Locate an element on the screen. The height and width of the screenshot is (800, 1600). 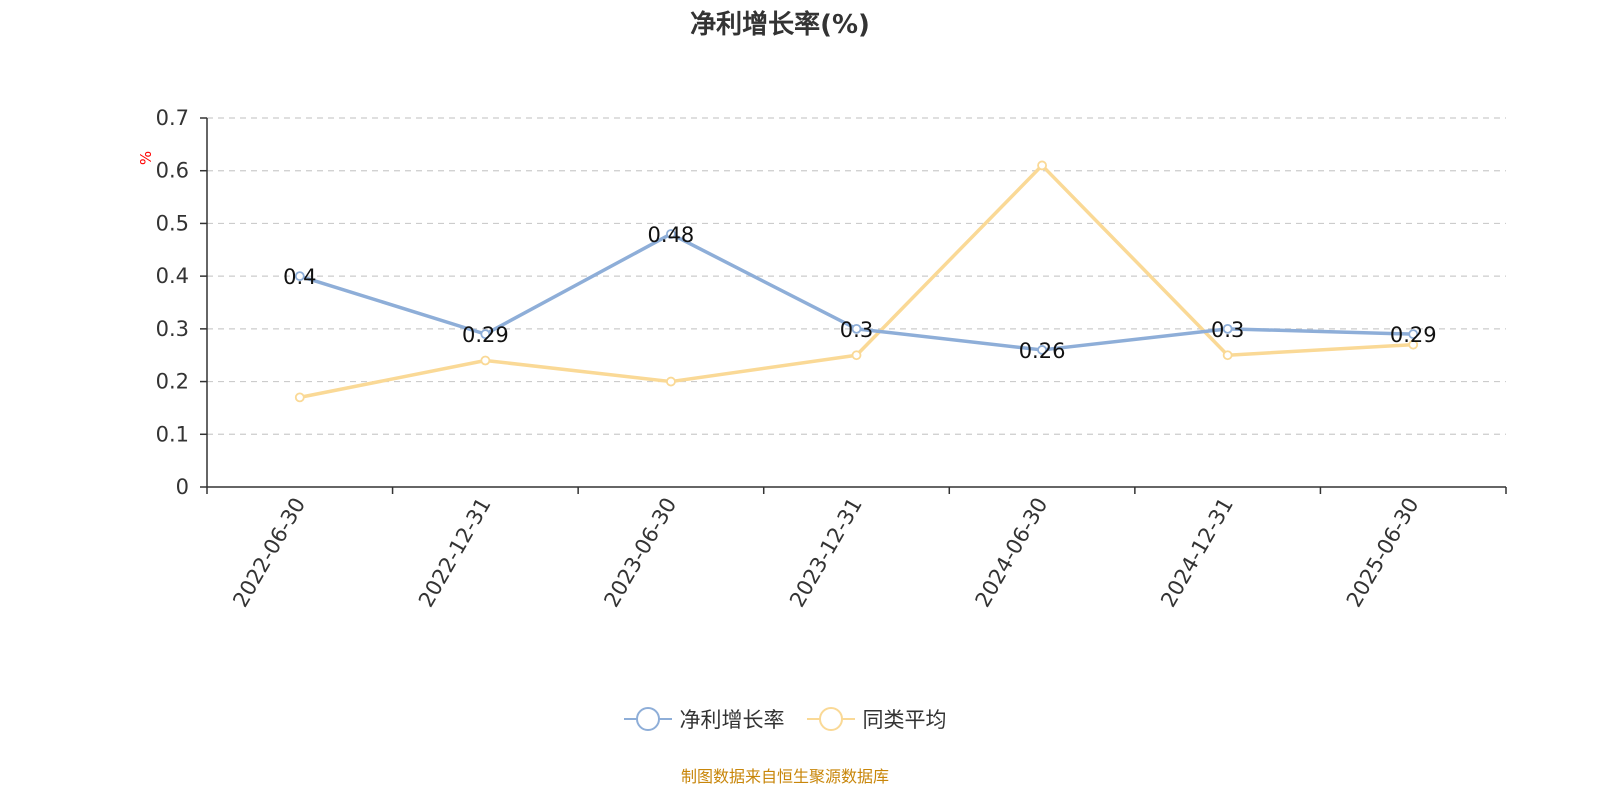
y-tick-label: 0 is located at coordinates (182, 487).